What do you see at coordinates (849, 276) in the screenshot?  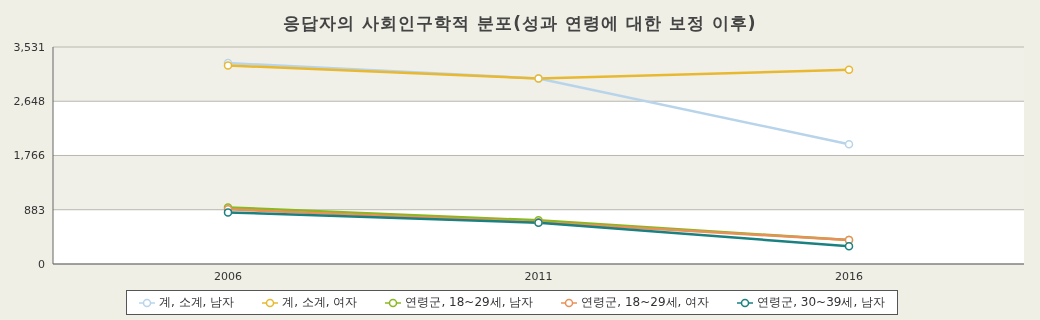 I see `x-tick-label: 2016` at bounding box center [849, 276].